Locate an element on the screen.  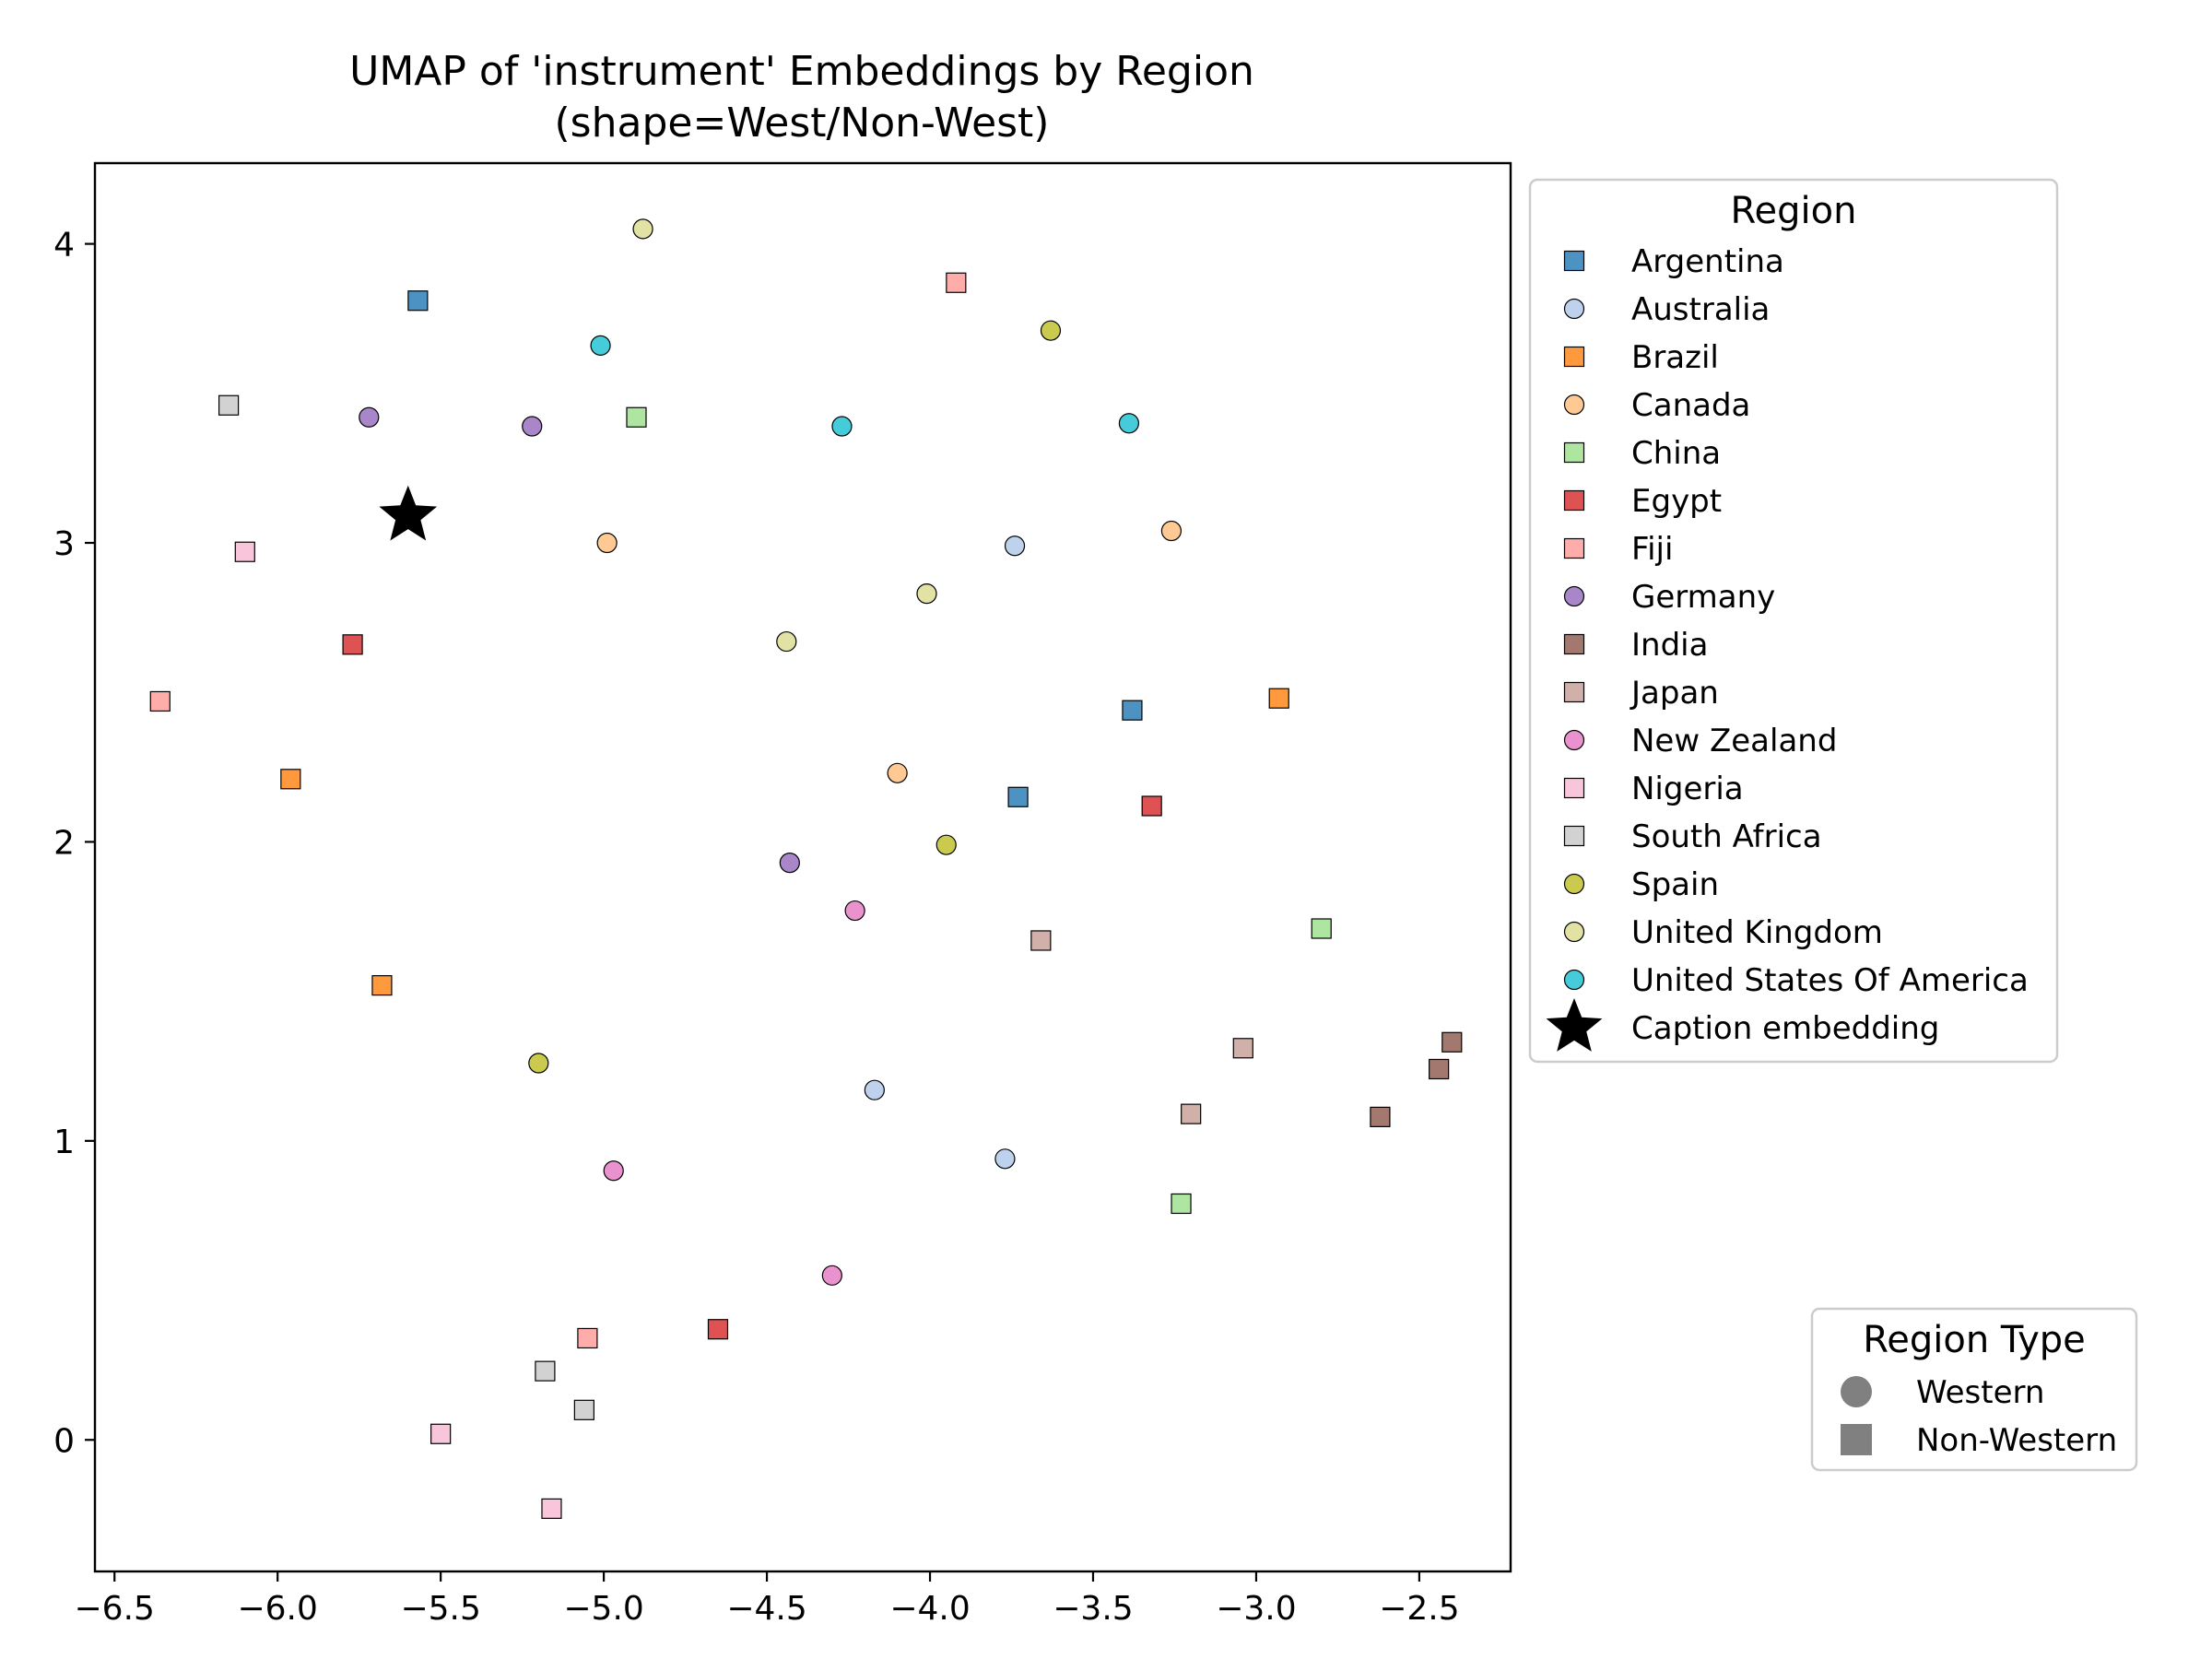
y-tick-label: 1 is located at coordinates (64, 1142).